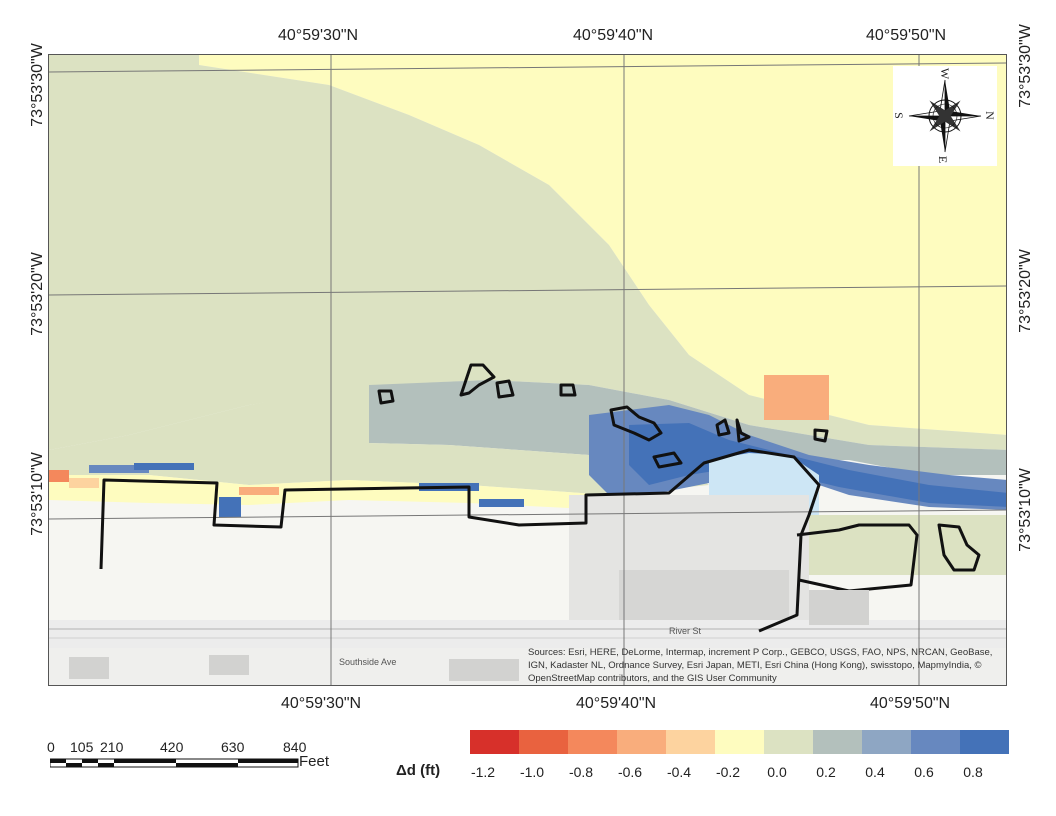  Describe the element at coordinates (51, 747) in the screenshot. I see `scale-label-0: 0` at that location.